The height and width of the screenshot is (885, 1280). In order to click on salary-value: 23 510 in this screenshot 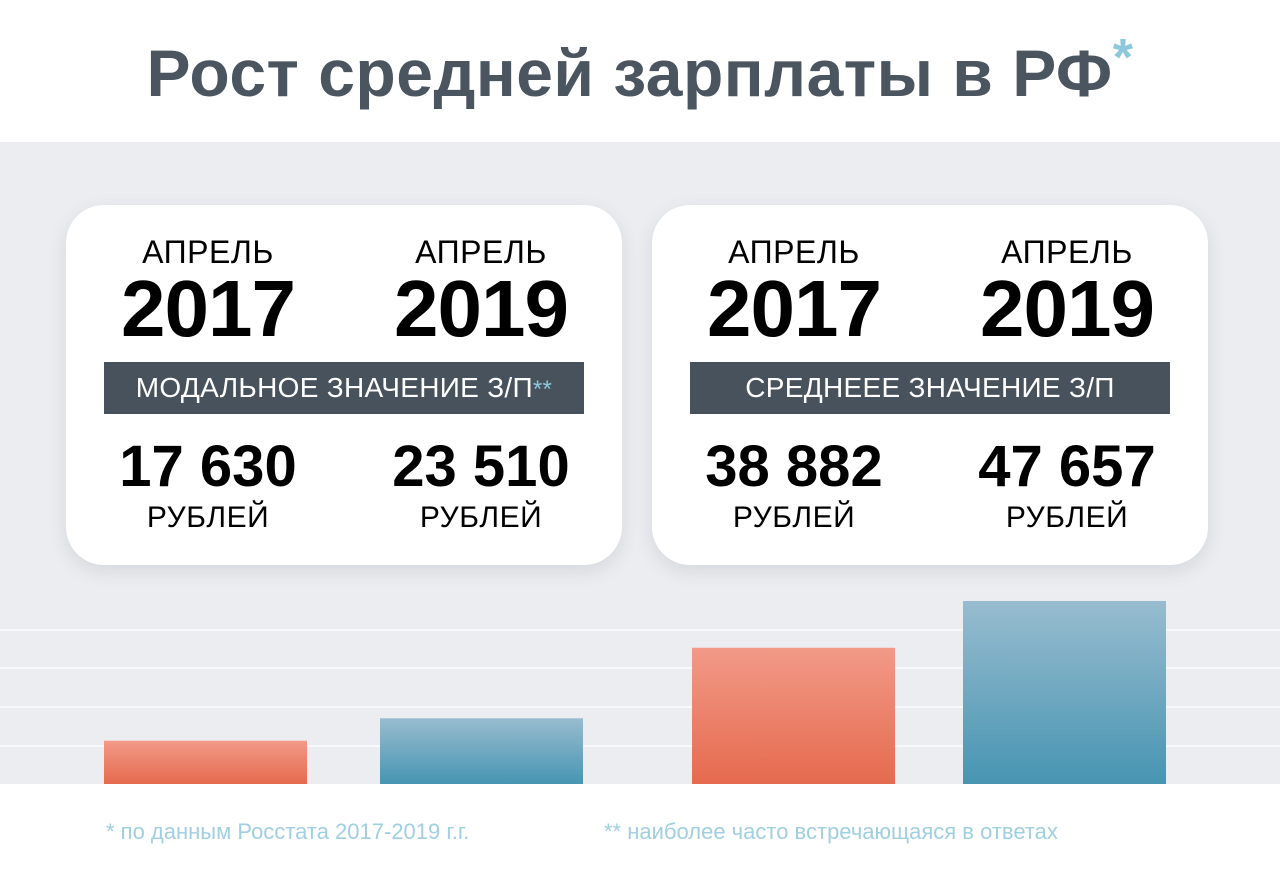, I will do `click(481, 466)`.